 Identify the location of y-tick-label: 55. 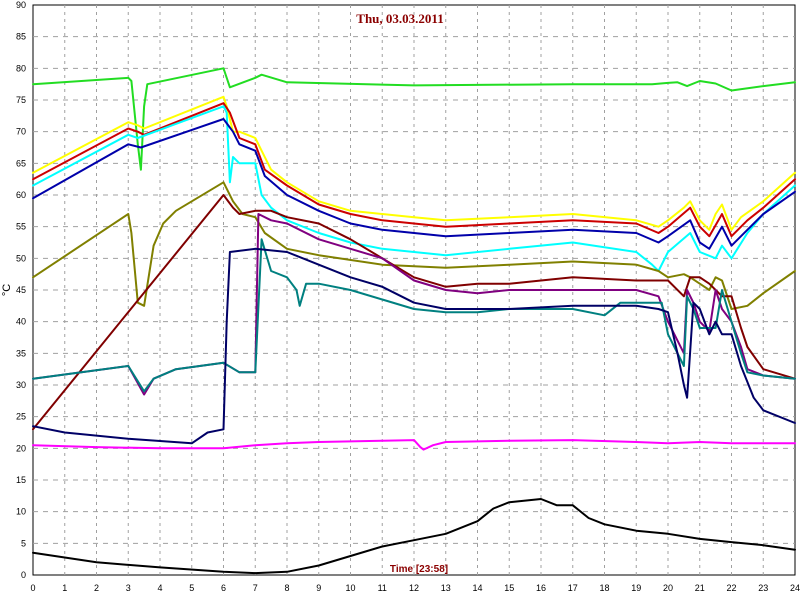
(21, 227).